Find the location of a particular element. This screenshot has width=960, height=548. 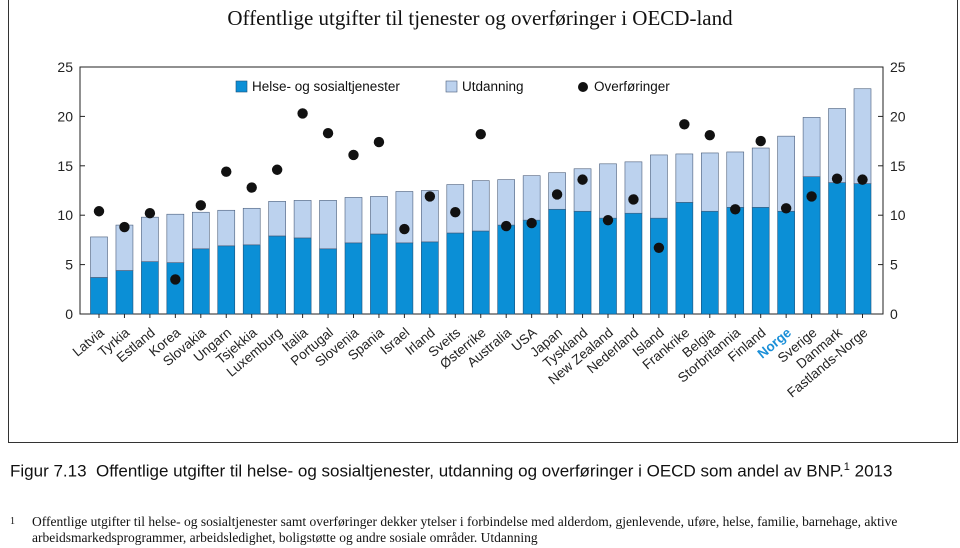

y-tick-label-right: 25 is located at coordinates (898, 67).